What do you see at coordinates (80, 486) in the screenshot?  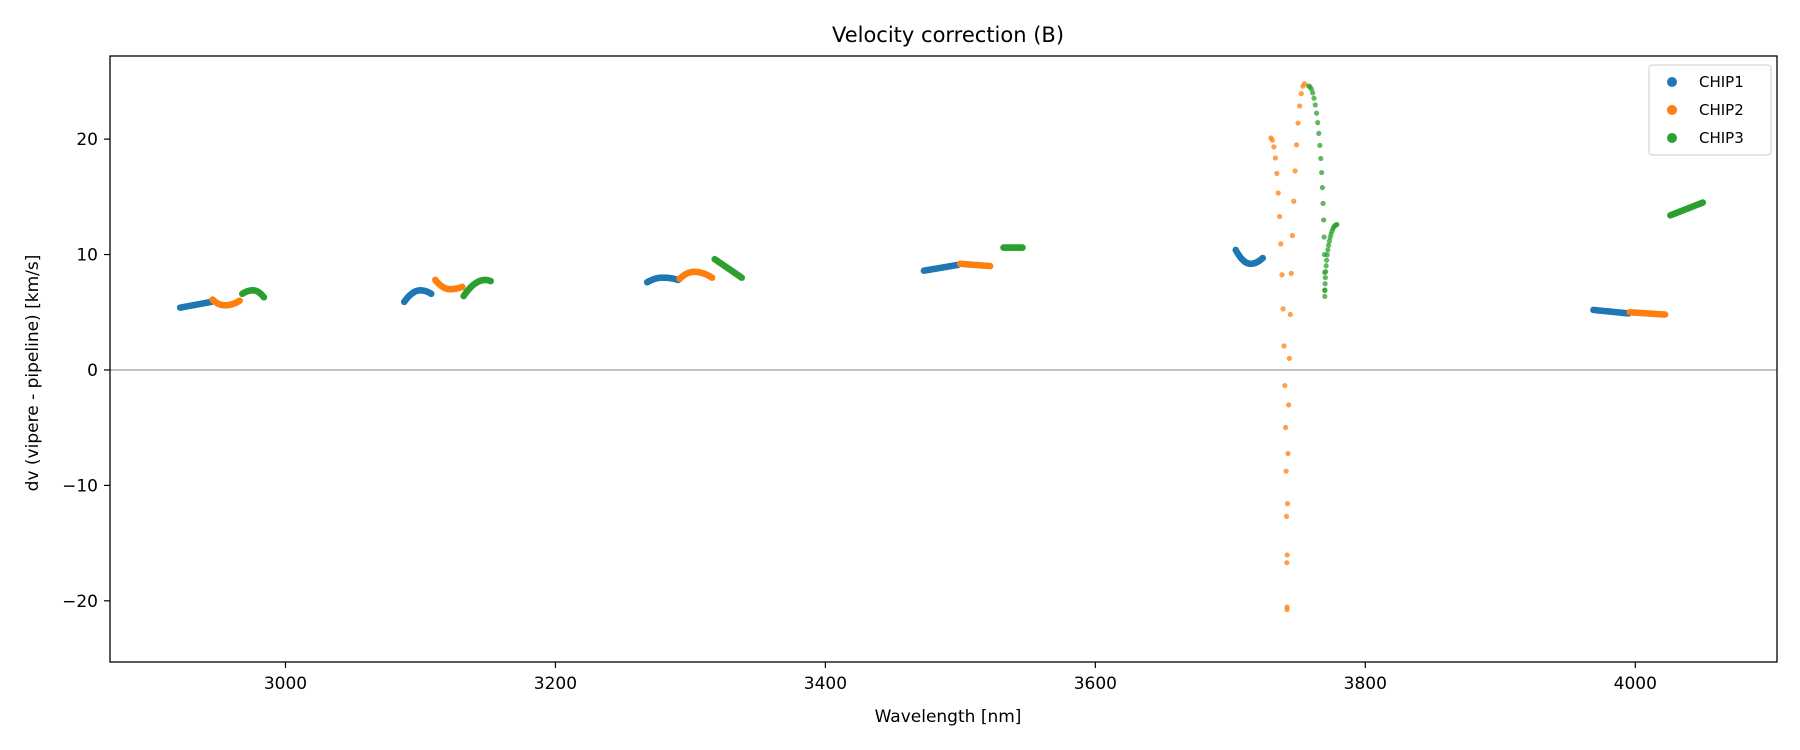 I see `y-tick-label: −10` at bounding box center [80, 486].